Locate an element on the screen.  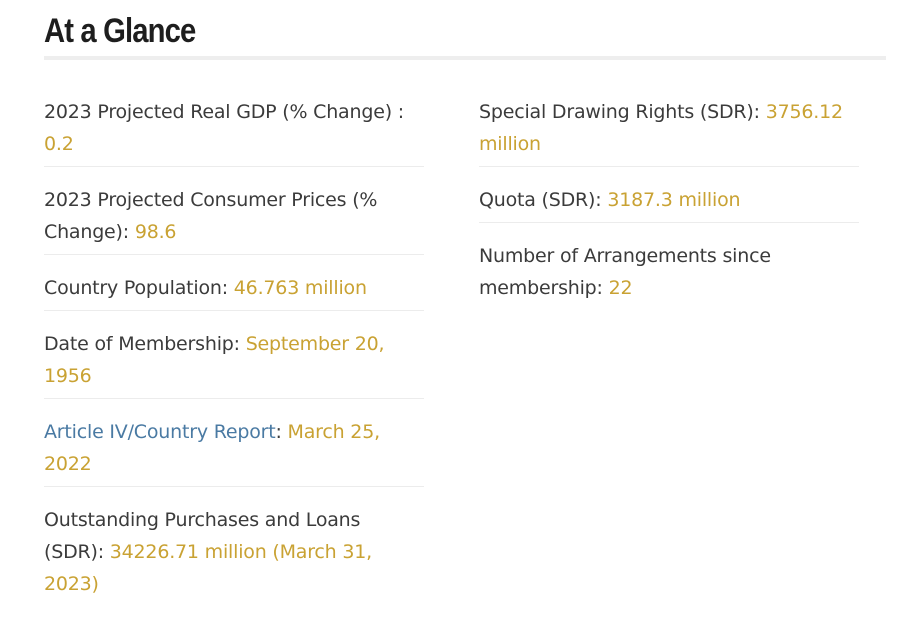
stat-value: September 20, 1956 is located at coordinates (214, 360).